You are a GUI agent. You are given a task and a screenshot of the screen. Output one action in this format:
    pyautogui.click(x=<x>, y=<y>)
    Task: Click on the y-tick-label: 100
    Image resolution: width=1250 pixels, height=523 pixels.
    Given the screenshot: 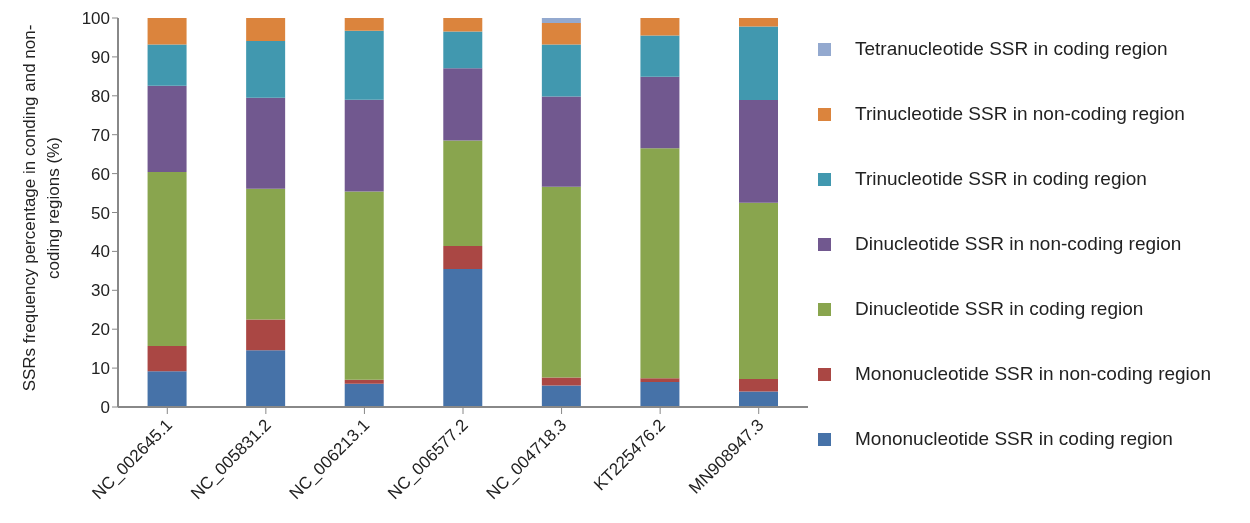 What is the action you would take?
    pyautogui.click(x=95, y=19)
    